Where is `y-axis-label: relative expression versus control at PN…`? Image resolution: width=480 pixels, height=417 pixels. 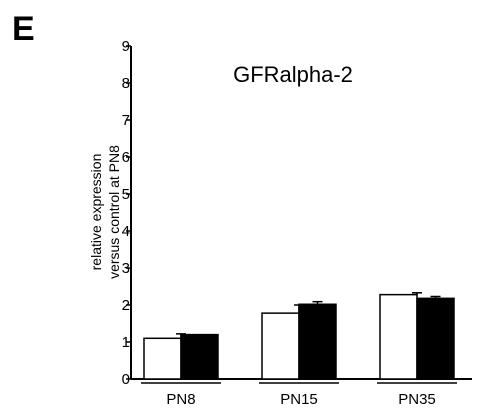
y-axis-label: relative expression versus control at PN… is located at coordinates (105, 212).